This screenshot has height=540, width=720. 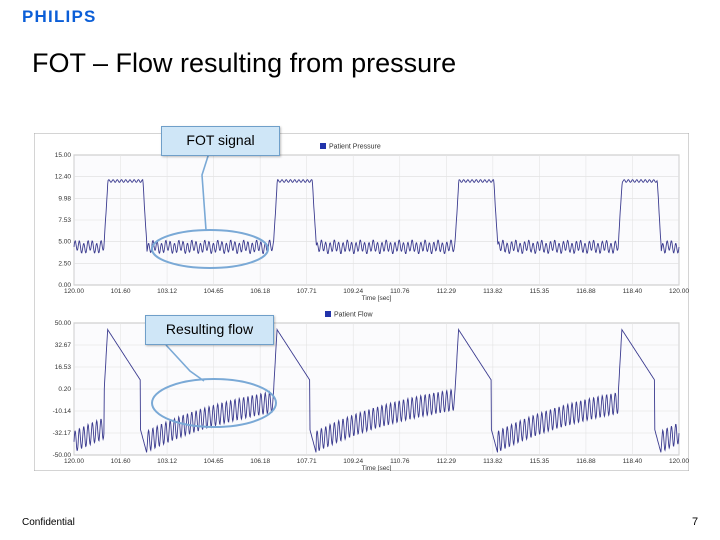 I want to click on y-tick-label: -50.00, so click(x=62, y=455).